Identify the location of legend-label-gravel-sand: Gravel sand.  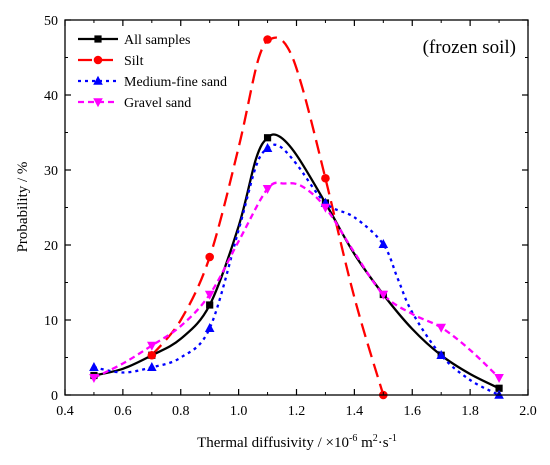
(157, 103).